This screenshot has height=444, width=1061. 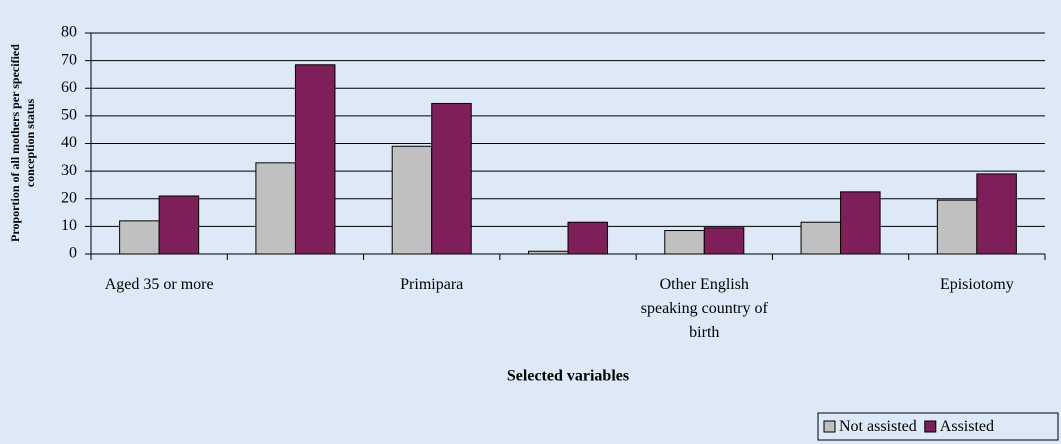 I want to click on x-tick-label: Aged 35 or more, so click(x=159, y=284).